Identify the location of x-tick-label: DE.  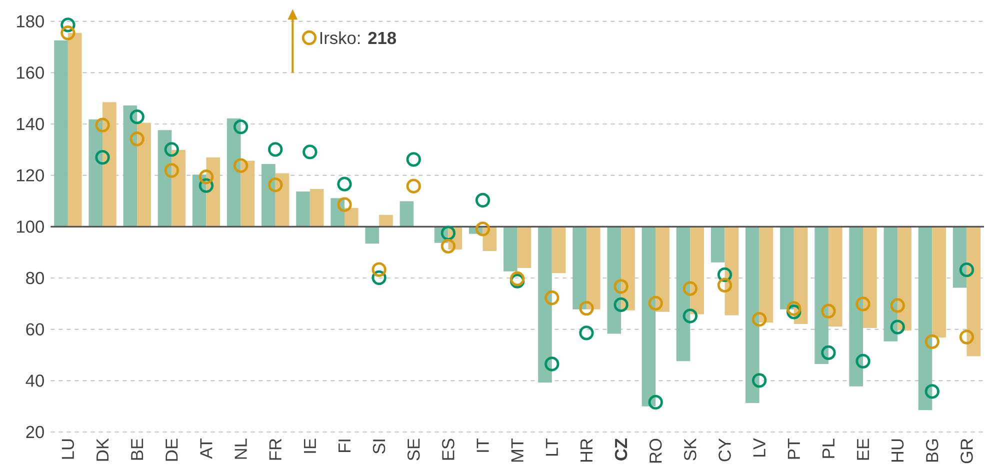
(172, 449).